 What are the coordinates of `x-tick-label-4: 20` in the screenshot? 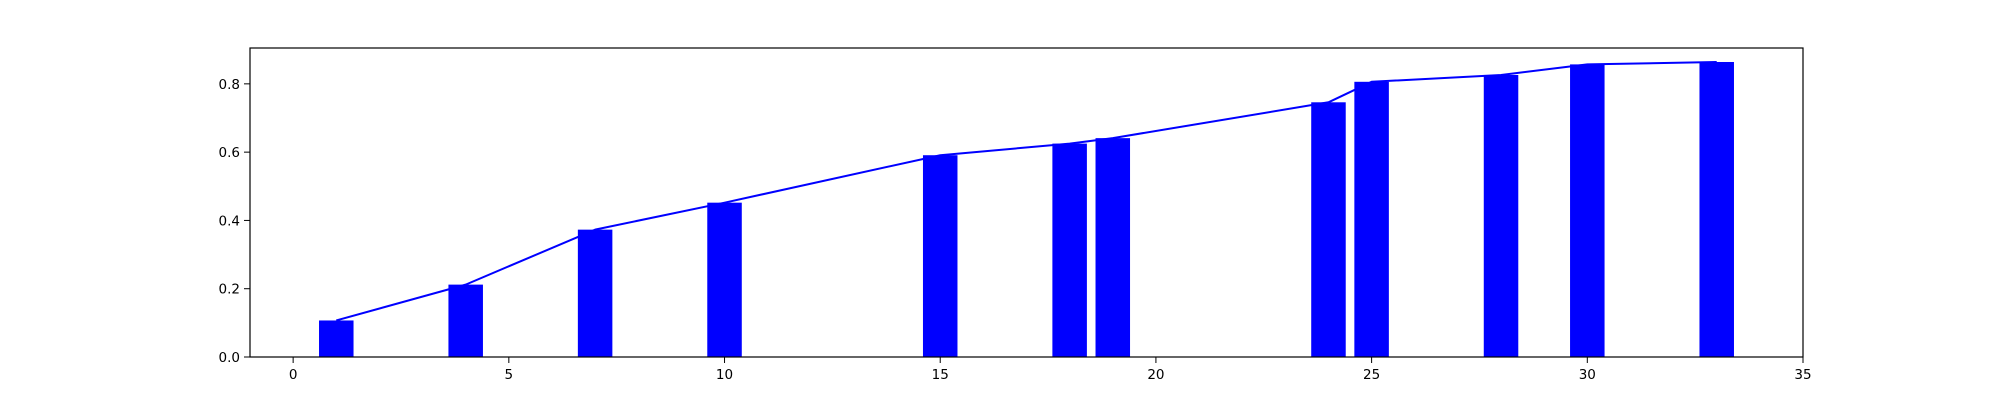 It's located at (1155, 375).